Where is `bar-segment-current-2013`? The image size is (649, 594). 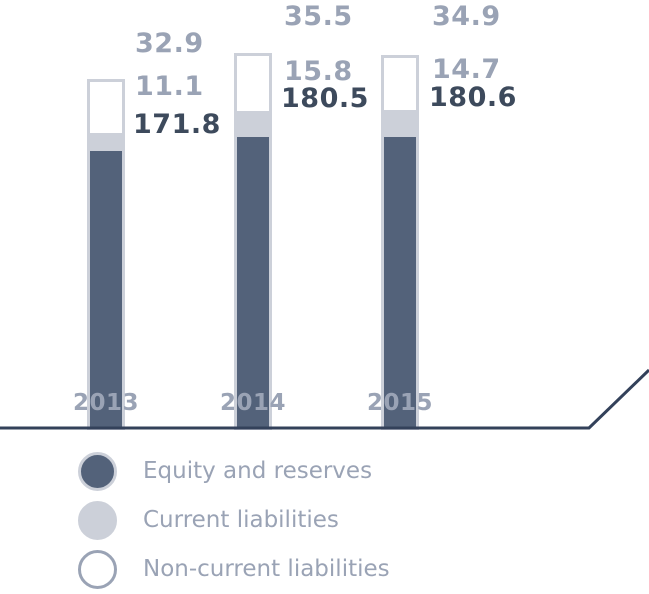
bar-segment-current-2013 is located at coordinates (106, 142).